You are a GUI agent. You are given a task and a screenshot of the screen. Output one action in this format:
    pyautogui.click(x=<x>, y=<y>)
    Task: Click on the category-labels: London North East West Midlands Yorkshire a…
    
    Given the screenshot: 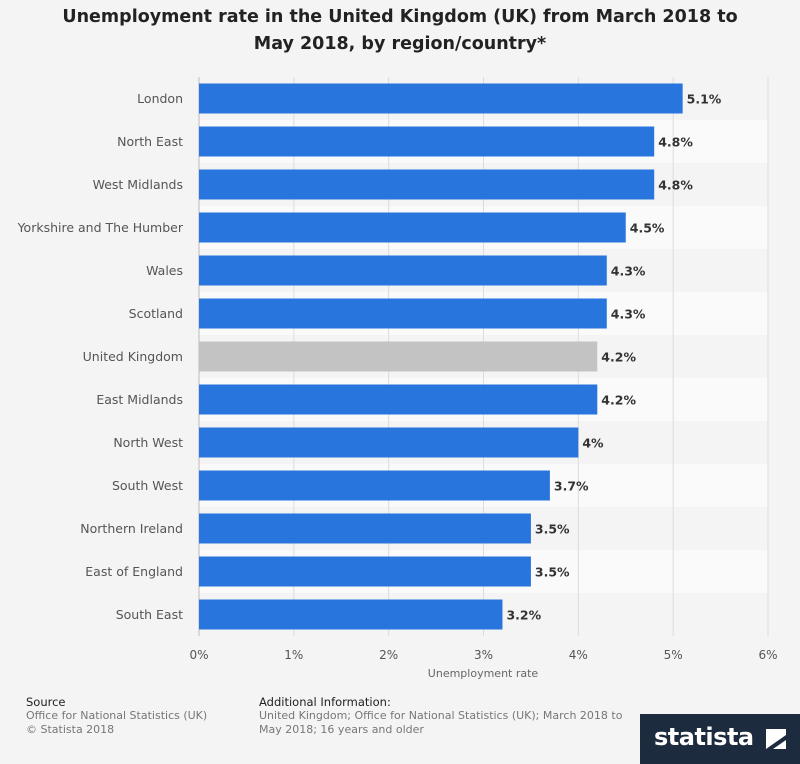 What is the action you would take?
    pyautogui.click(x=100, y=356)
    